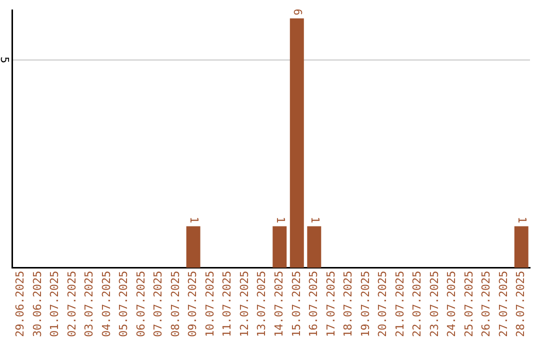 The image size is (540, 340). What do you see at coordinates (158, 304) in the screenshot?
I see `x-tick-label: 07.07.2025` at bounding box center [158, 304].